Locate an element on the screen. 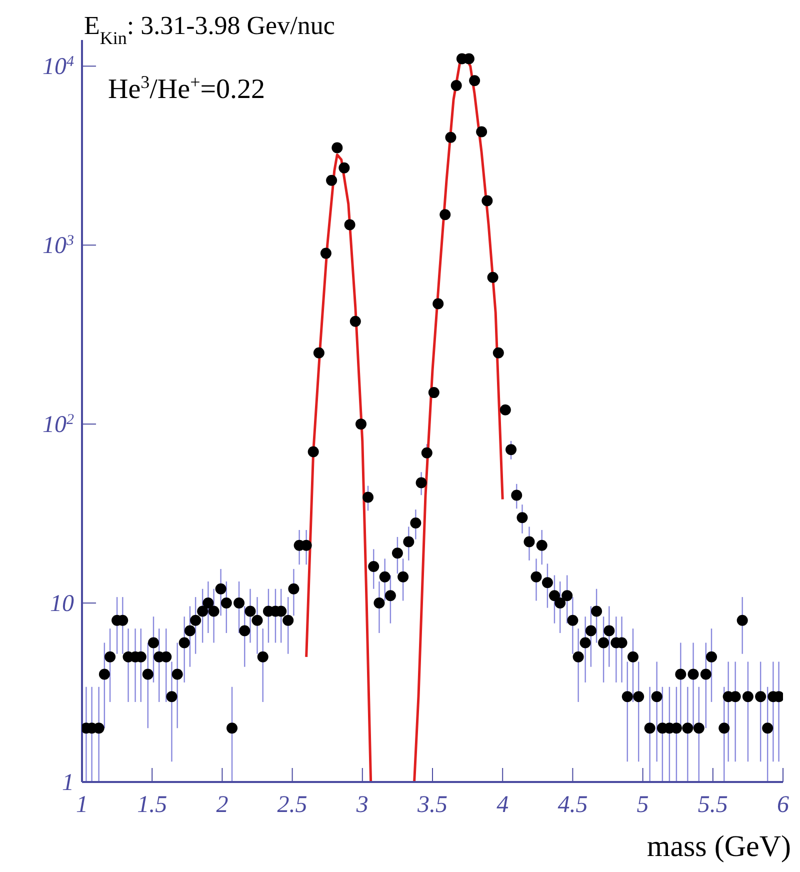 The height and width of the screenshot is (872, 800). y-tick-label: 10$^{2}$ is located at coordinates (58, 425).